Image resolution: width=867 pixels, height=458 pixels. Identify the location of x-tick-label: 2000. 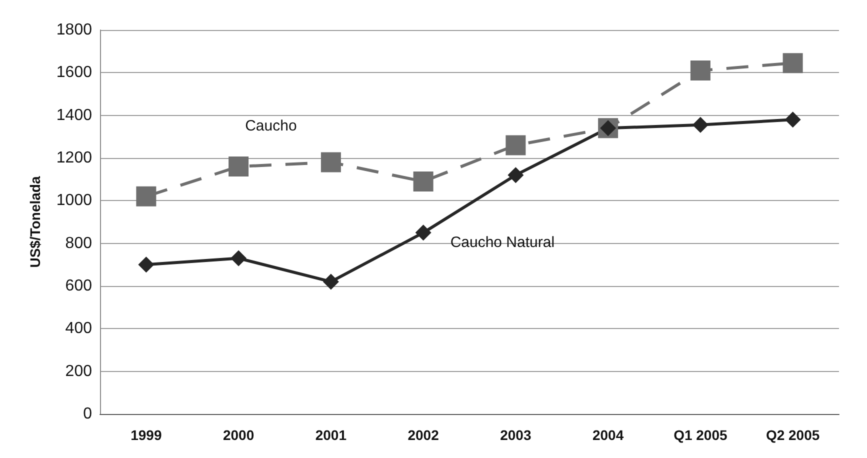
(238, 435).